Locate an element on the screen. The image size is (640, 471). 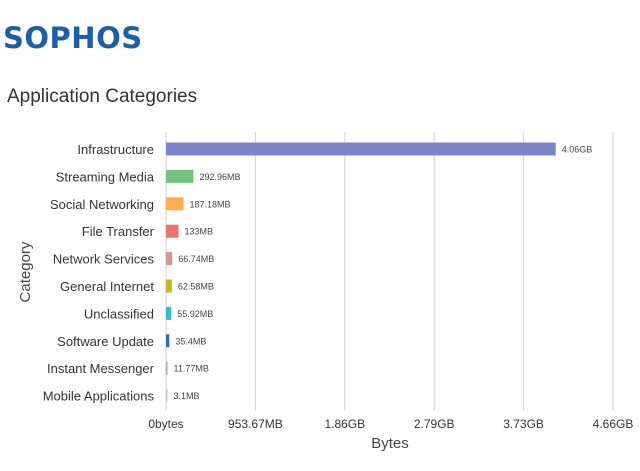
x-tick-labels: 0bytes 953.67MB 1.86GB 2.79GB 3.73GB 4.66GB is located at coordinates (390, 424).